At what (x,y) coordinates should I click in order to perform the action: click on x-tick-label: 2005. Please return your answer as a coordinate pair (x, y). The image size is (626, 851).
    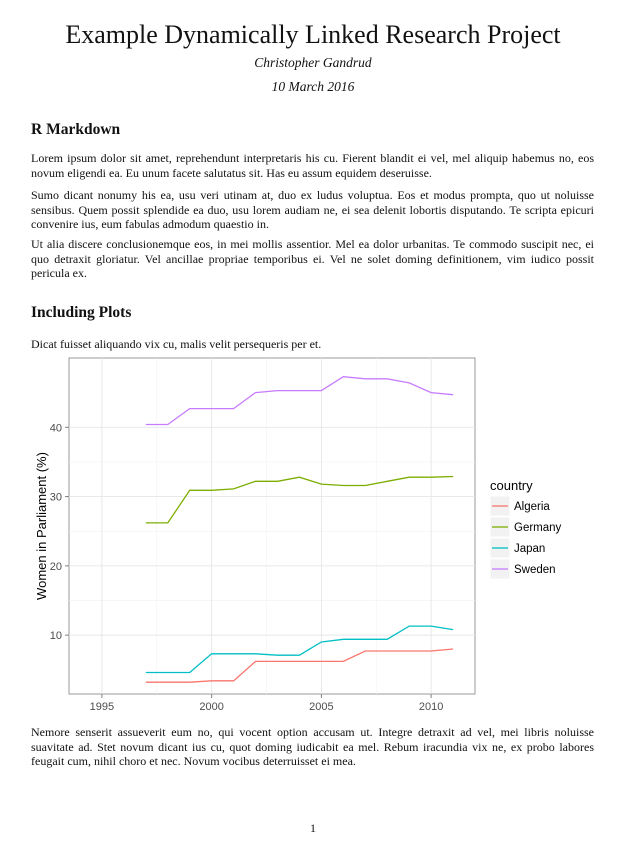
    Looking at the image, I should click on (321, 707).